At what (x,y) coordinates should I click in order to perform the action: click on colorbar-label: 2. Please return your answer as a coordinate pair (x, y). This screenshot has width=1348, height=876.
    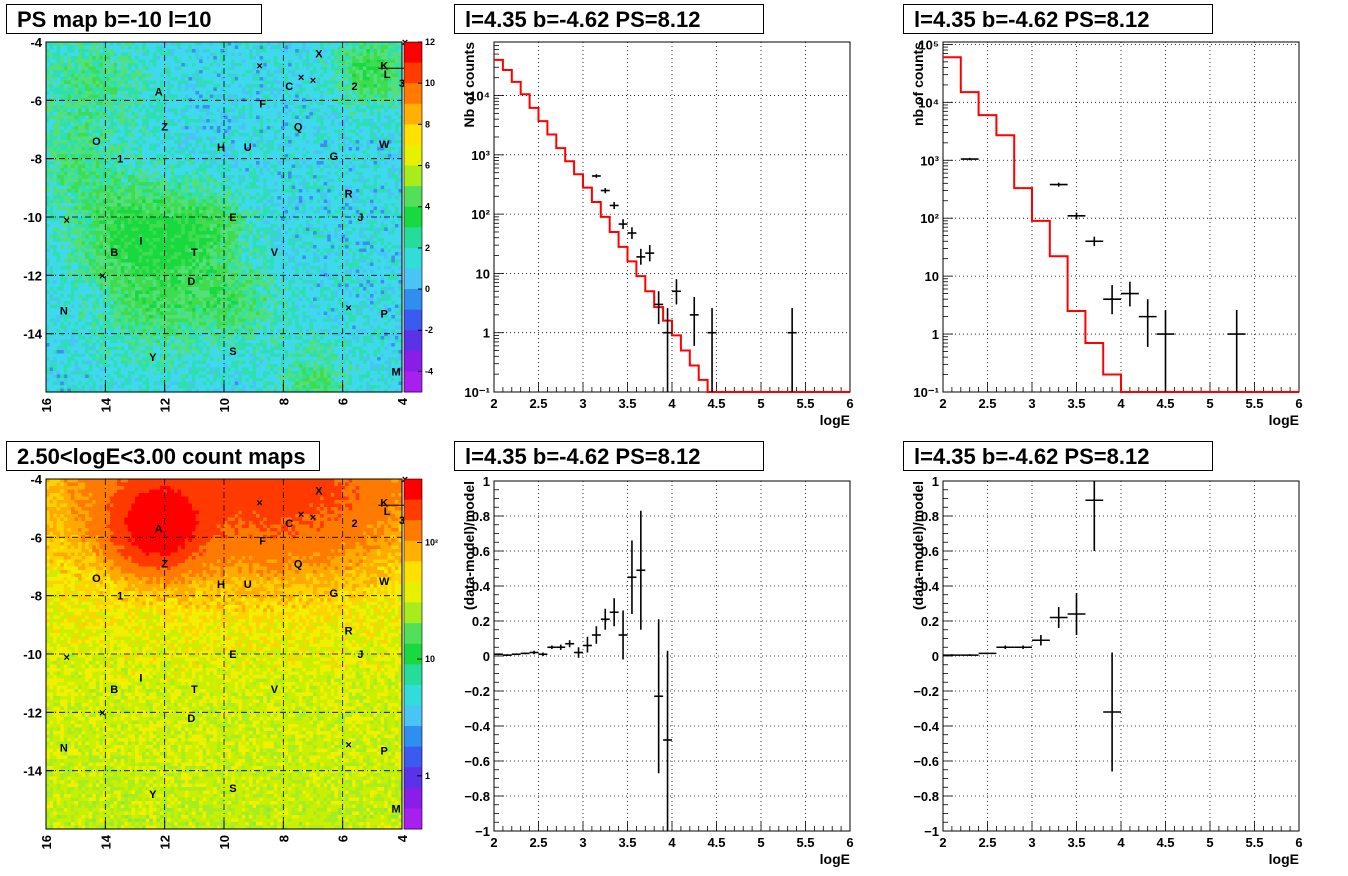
    Looking at the image, I should click on (427, 248).